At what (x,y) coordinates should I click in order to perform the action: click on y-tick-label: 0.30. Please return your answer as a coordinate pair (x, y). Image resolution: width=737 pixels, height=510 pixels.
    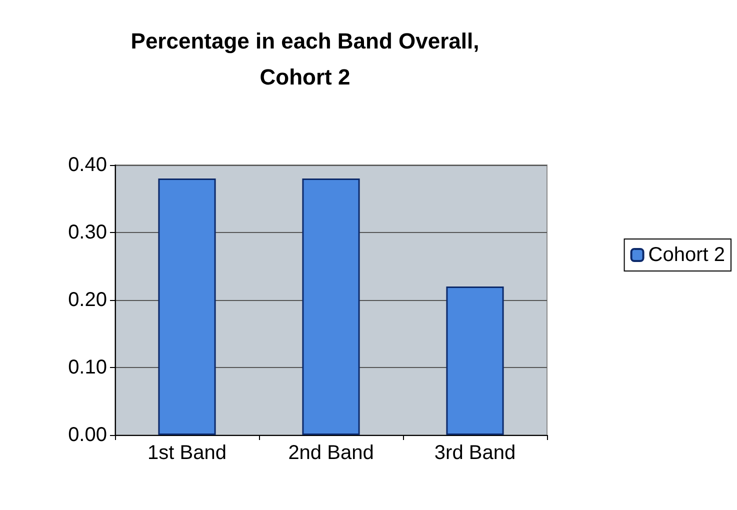
    Looking at the image, I should click on (87, 233).